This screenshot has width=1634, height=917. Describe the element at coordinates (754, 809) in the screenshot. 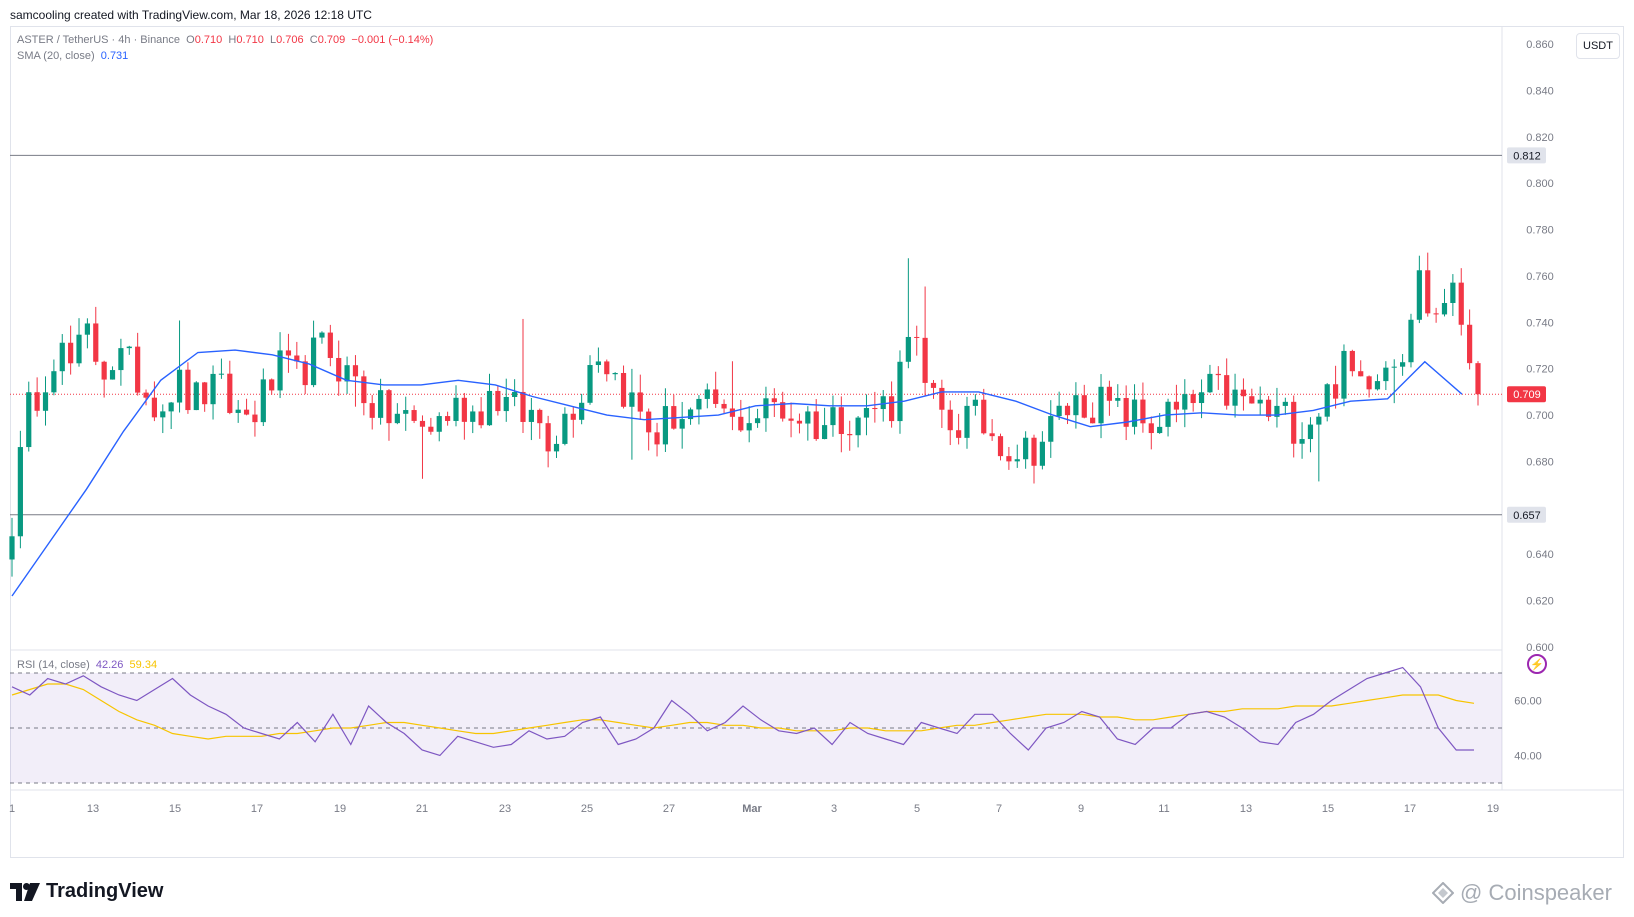

I see `time-axis: 1 13 15 17 19 21 23 25 27 Mar 3 5 7 9 11 13 15 17 19` at that location.